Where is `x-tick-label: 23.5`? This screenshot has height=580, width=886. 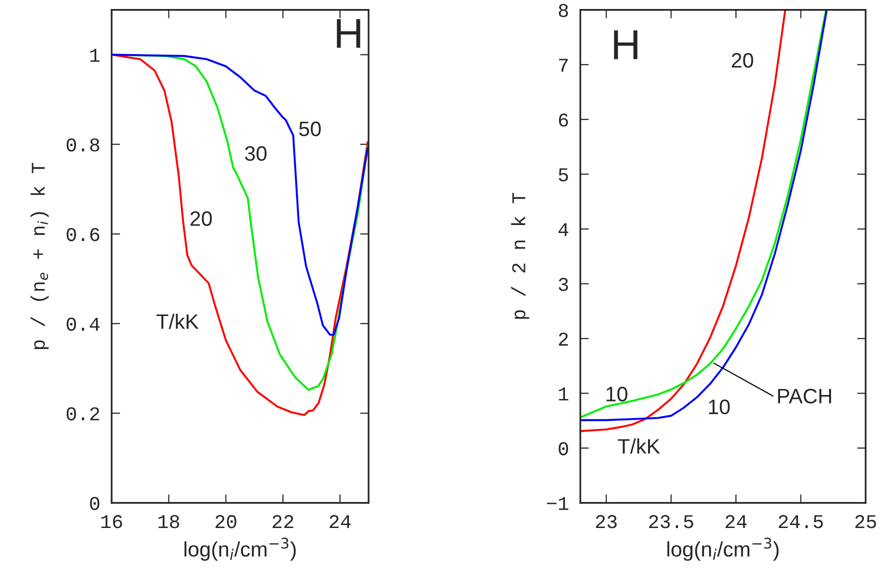
x-tick-label: 23.5 is located at coordinates (671, 521).